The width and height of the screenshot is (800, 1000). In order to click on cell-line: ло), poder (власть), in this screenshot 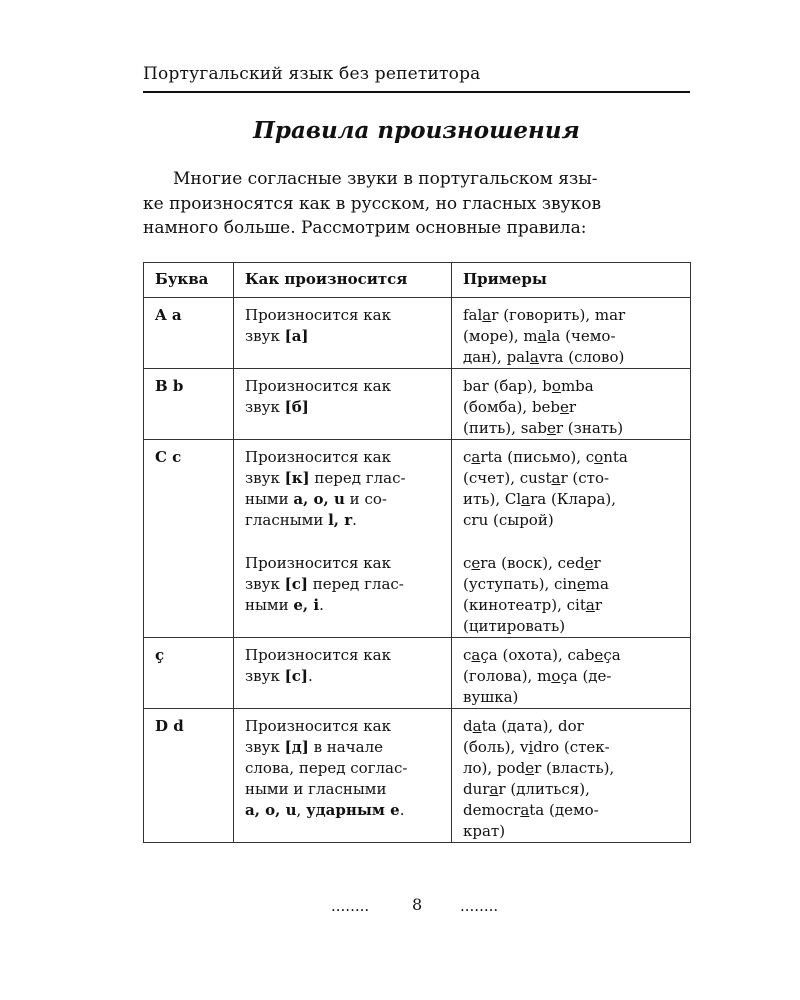, I will do `click(571, 768)`.